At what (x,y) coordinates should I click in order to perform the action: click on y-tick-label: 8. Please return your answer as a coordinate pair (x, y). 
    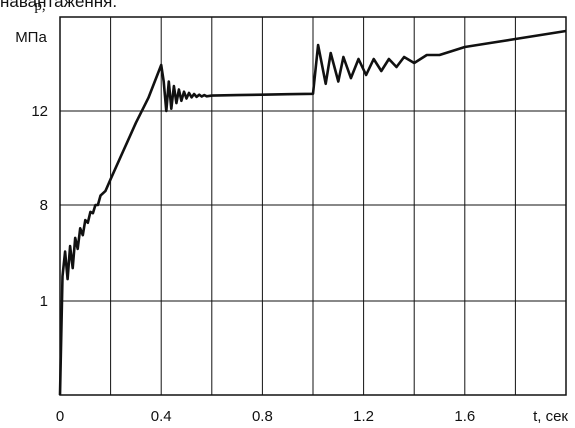
    Looking at the image, I should click on (44, 205).